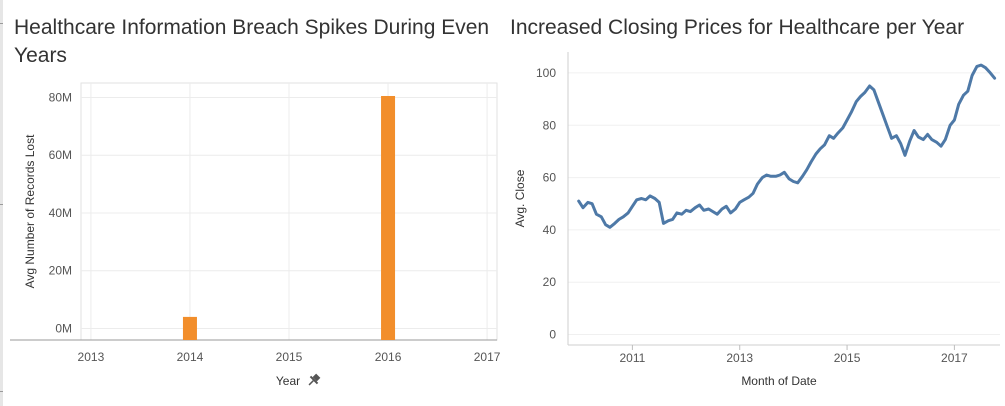 This screenshot has width=1005, height=406. I want to click on breach-y-axis-title: Avg Number of Records Lost, so click(30, 211).